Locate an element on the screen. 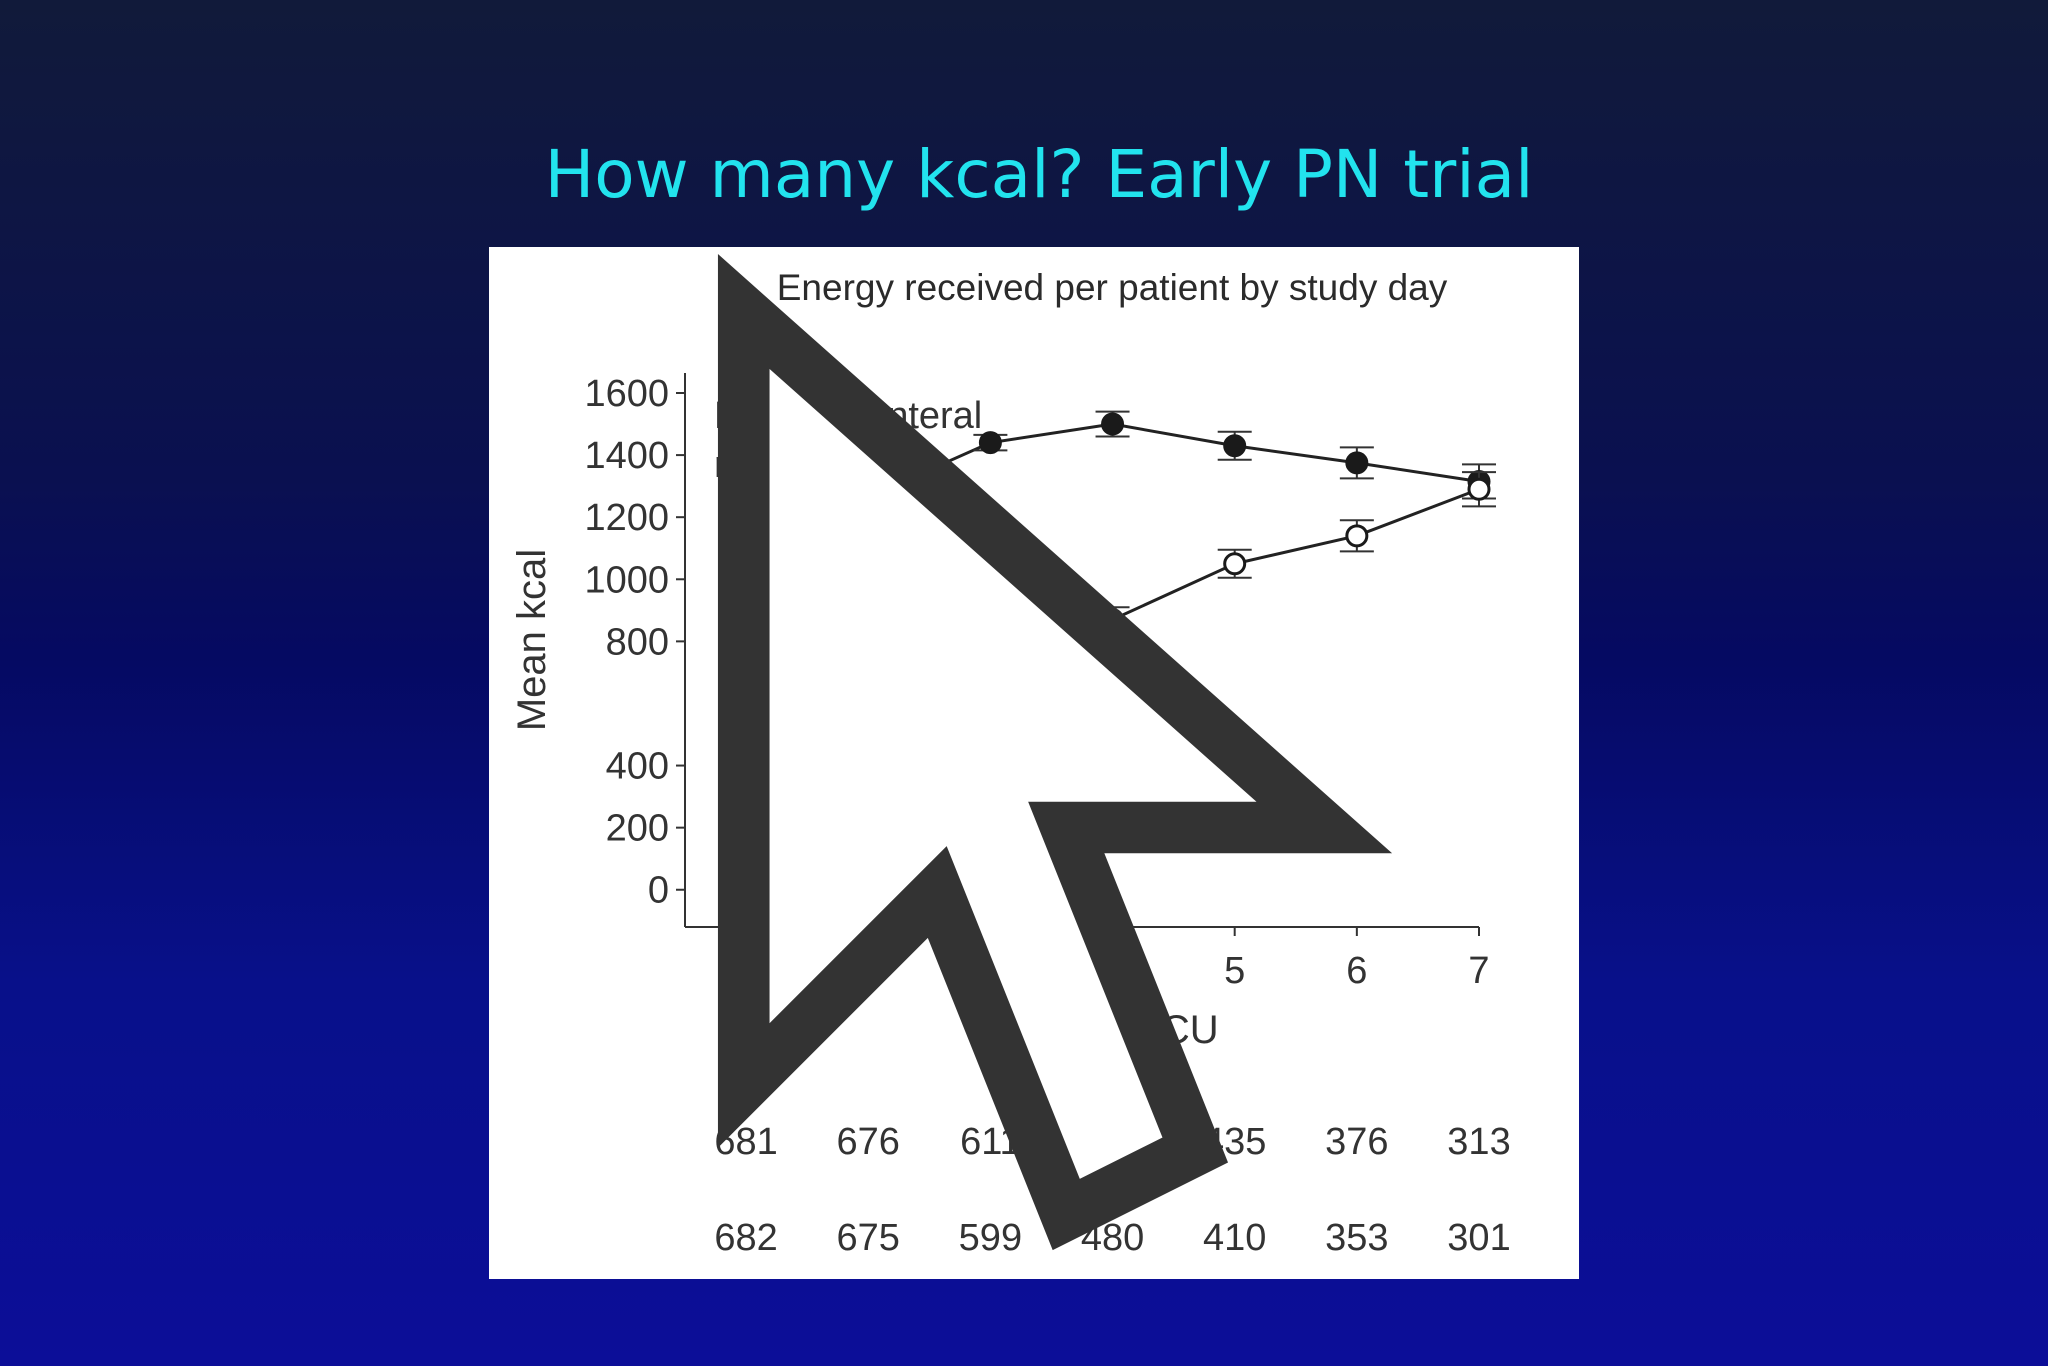 The width and height of the screenshot is (2048, 1366). patient-count: 353 is located at coordinates (1356, 1238).